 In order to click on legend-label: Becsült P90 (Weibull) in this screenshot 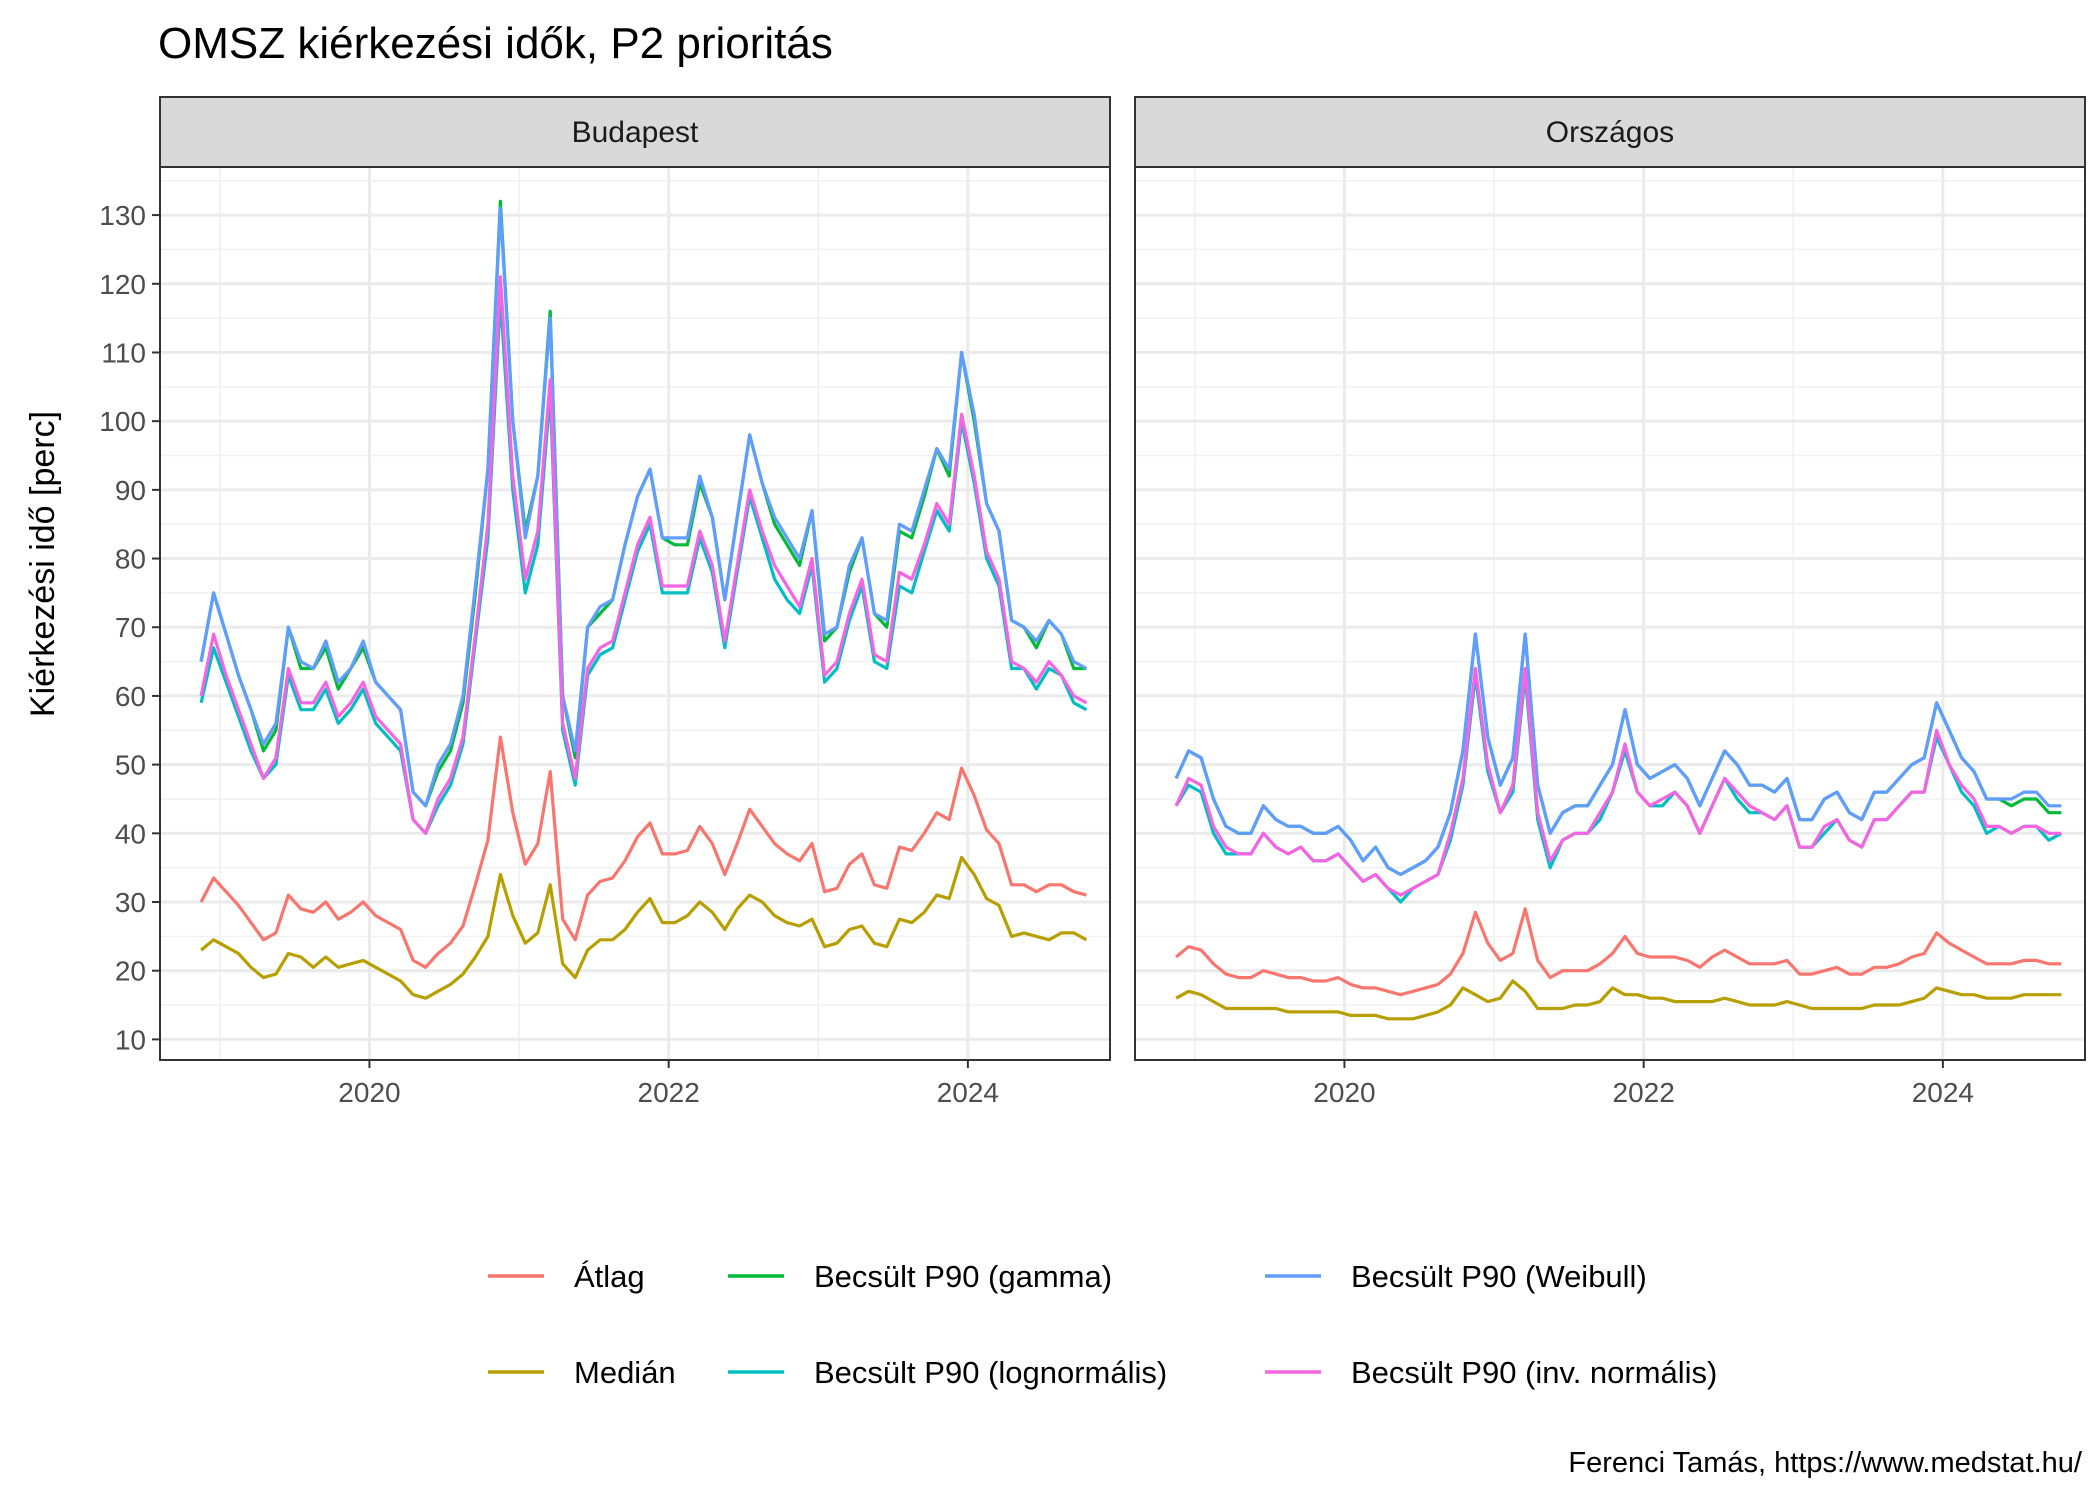, I will do `click(1499, 1276)`.